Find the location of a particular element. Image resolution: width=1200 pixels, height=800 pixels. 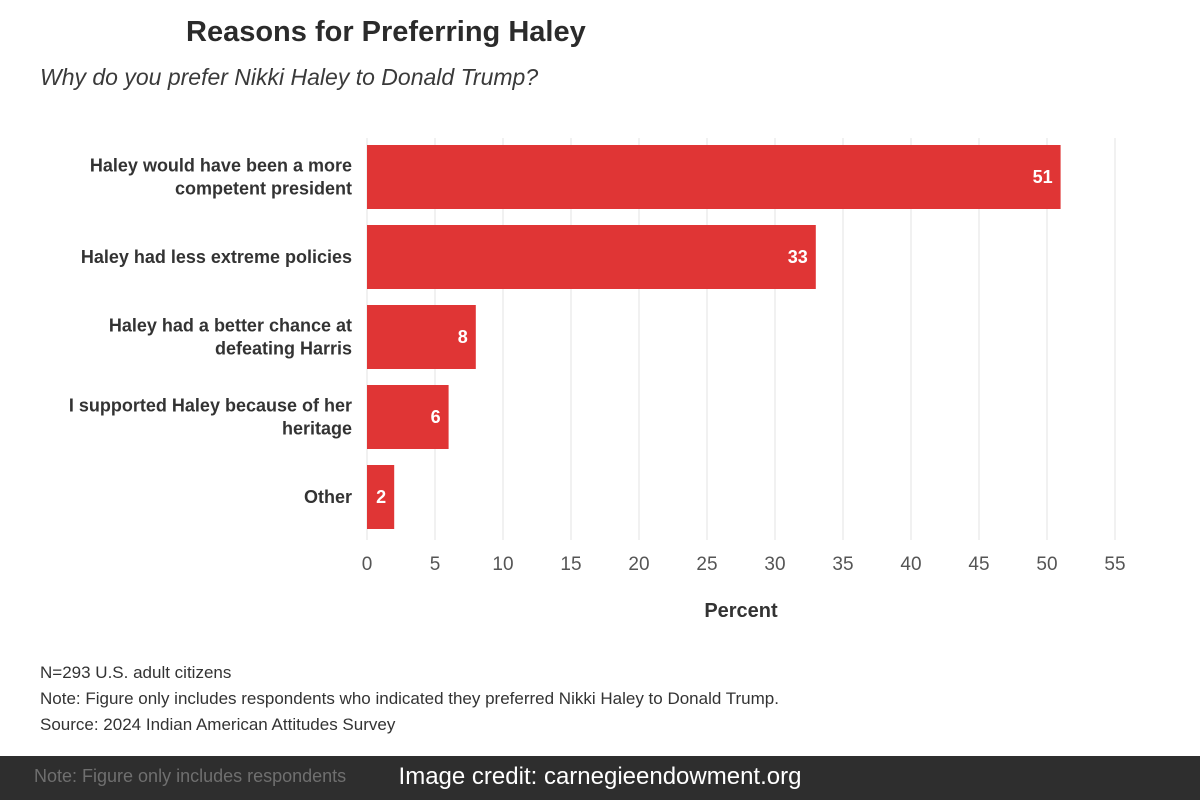

x-tick-label-11: 55 is located at coordinates (1114, 564).